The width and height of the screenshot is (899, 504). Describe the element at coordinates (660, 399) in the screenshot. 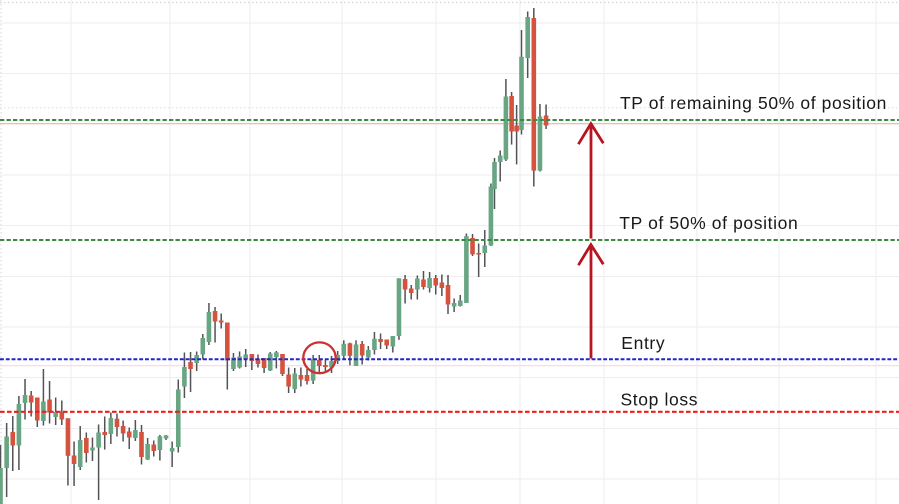

I see `svg-text: Stop loss` at that location.